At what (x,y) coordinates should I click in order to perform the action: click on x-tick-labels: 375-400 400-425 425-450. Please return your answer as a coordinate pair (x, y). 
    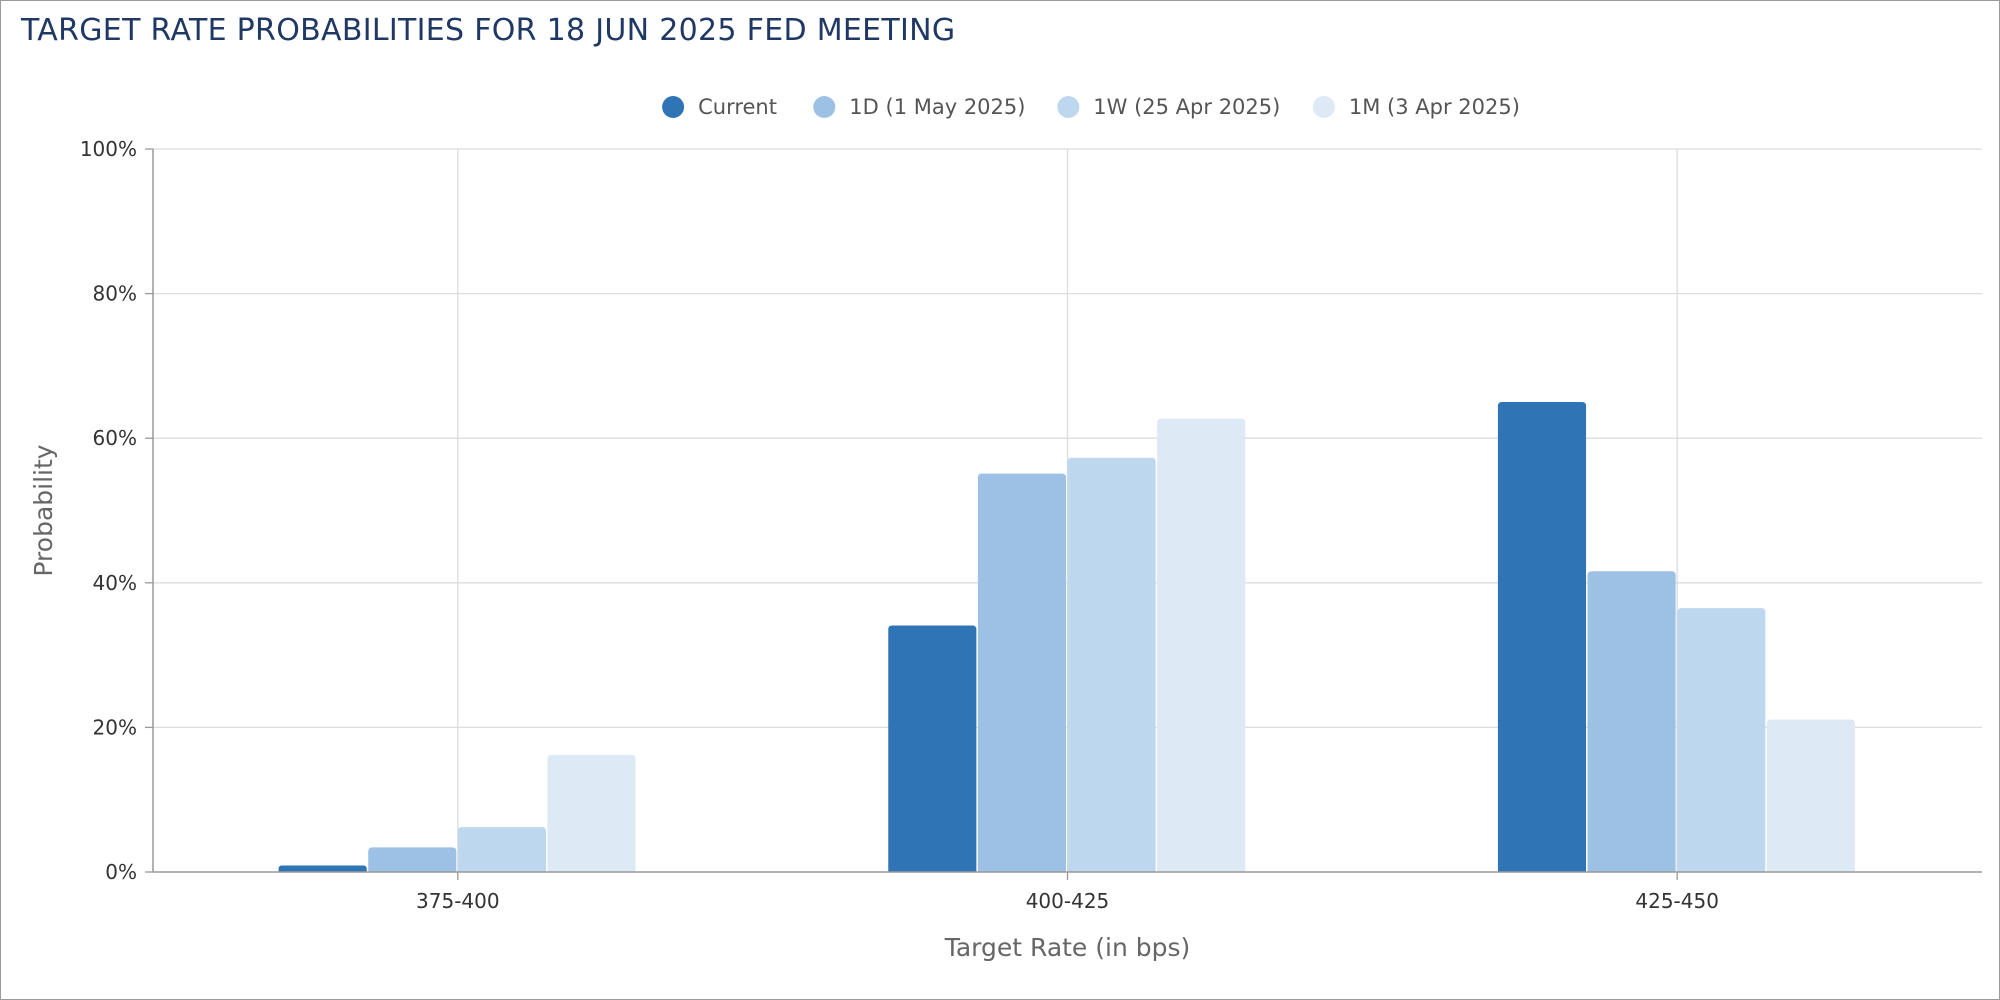
    Looking at the image, I should click on (1067, 901).